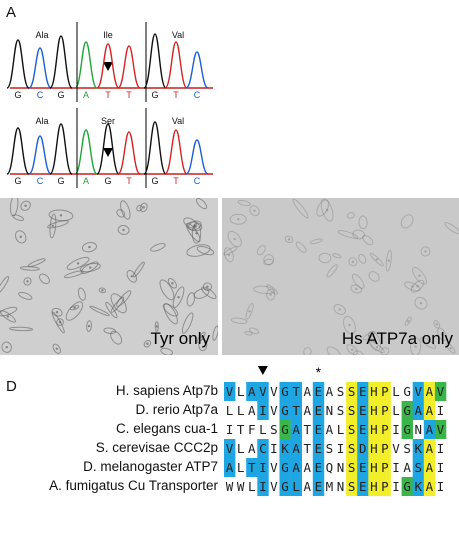 The width and height of the screenshot is (459, 550). Describe the element at coordinates (241, 467) in the screenshot. I see `residue-letter: L` at that location.